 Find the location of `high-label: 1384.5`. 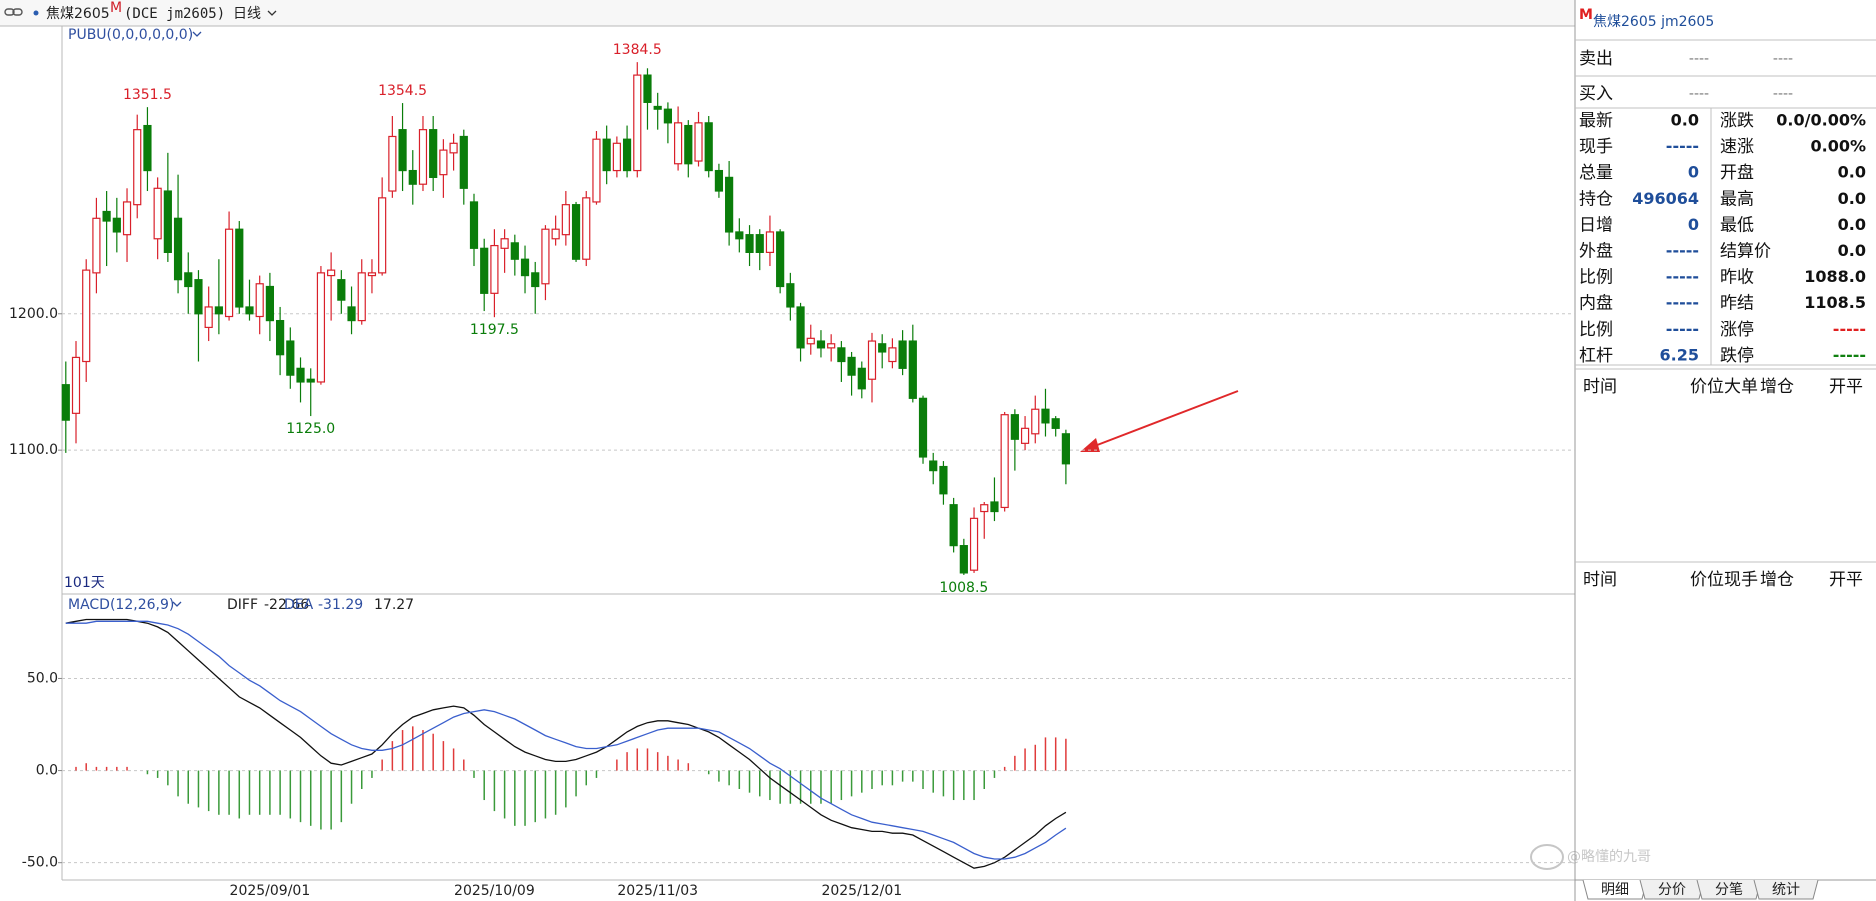

high-label: 1384.5 is located at coordinates (637, 50).